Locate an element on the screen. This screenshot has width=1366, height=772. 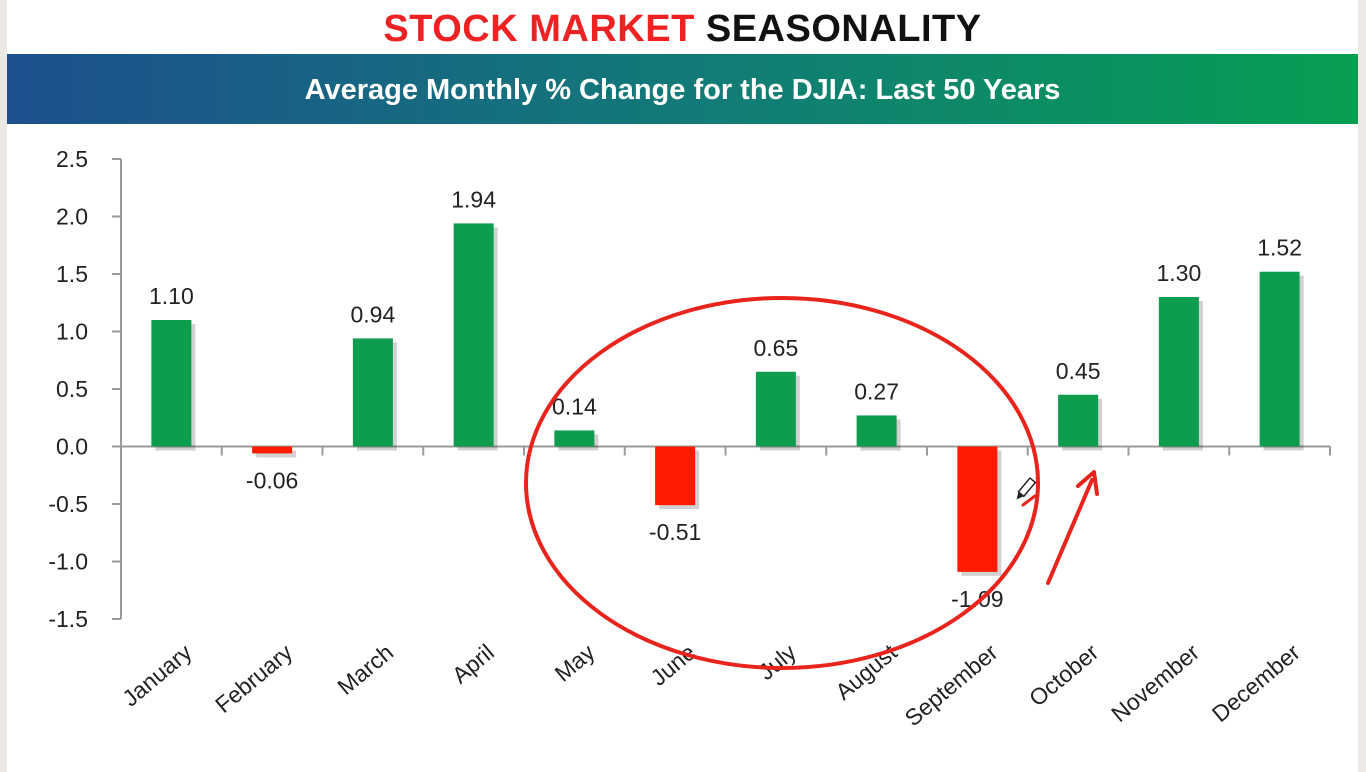
data-label-june: -0.51 is located at coordinates (675, 532).